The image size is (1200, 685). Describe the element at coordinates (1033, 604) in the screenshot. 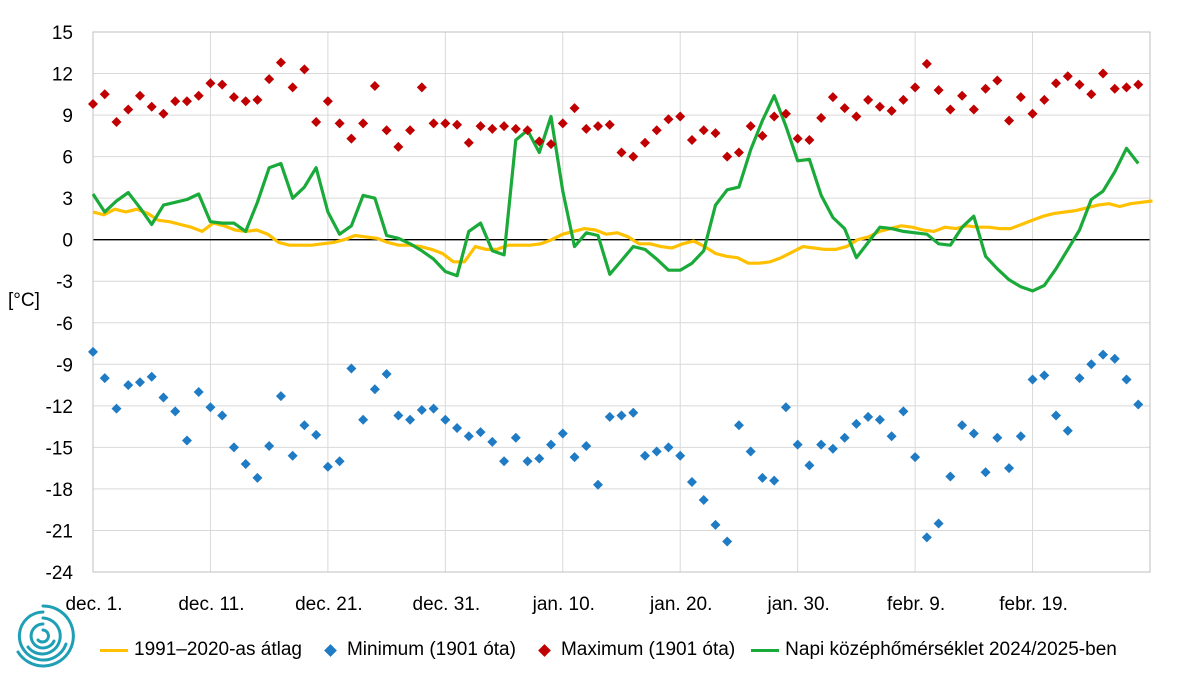

I see `x-tick-label: febr. 19.` at that location.